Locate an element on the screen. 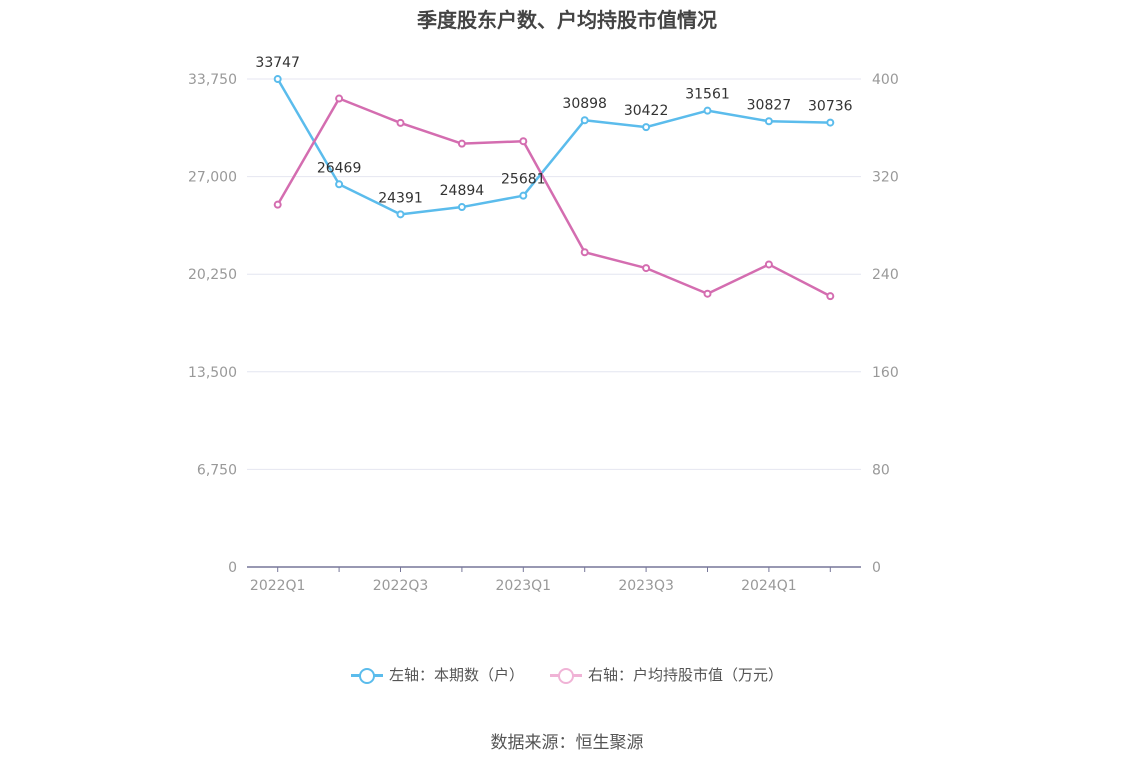 The image size is (1134, 766). x-tick-label: 2023Q3 is located at coordinates (646, 586).